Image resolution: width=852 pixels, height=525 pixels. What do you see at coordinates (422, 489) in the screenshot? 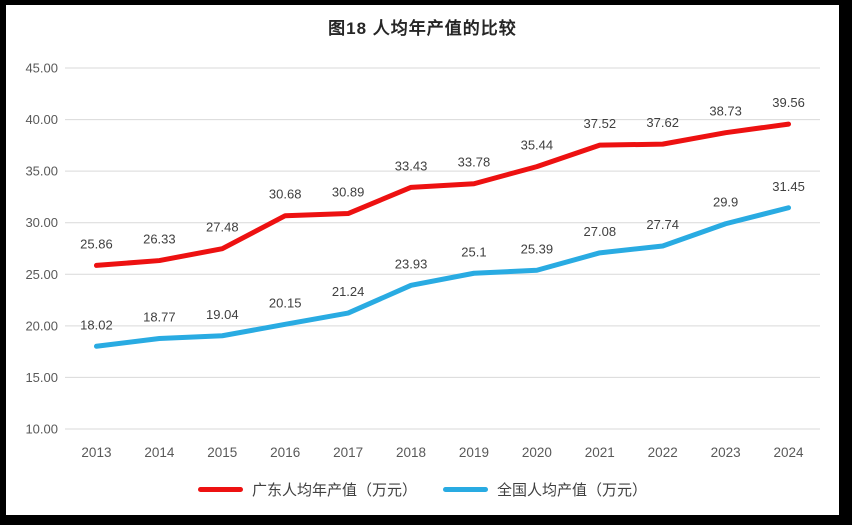
I see `legend: 广东人均年产值（万元） 全国人均产值（万元）` at bounding box center [422, 489].